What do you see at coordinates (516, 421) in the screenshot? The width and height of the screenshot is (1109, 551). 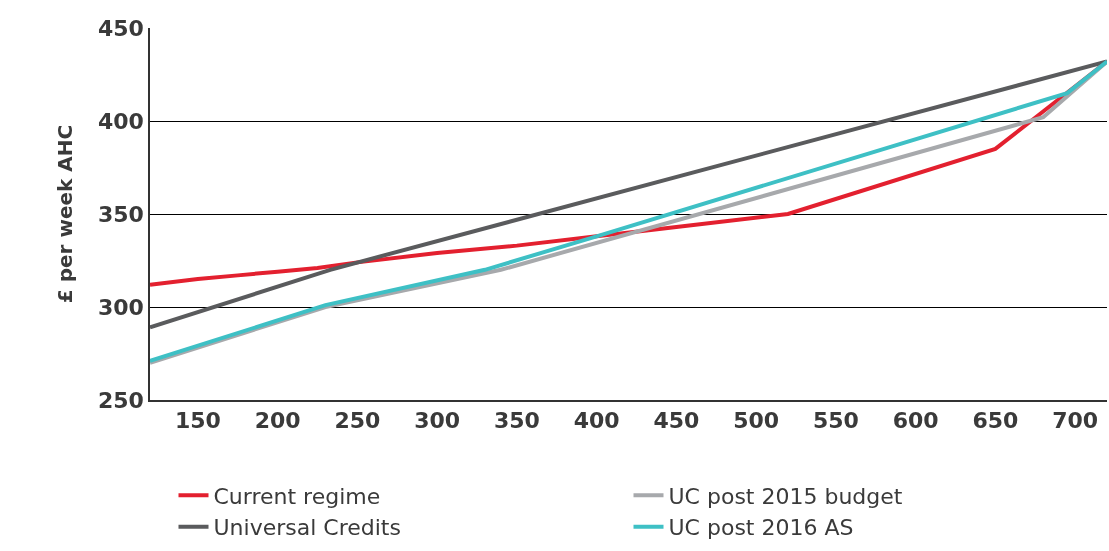 I see `x-tick-label: 350` at bounding box center [516, 421].